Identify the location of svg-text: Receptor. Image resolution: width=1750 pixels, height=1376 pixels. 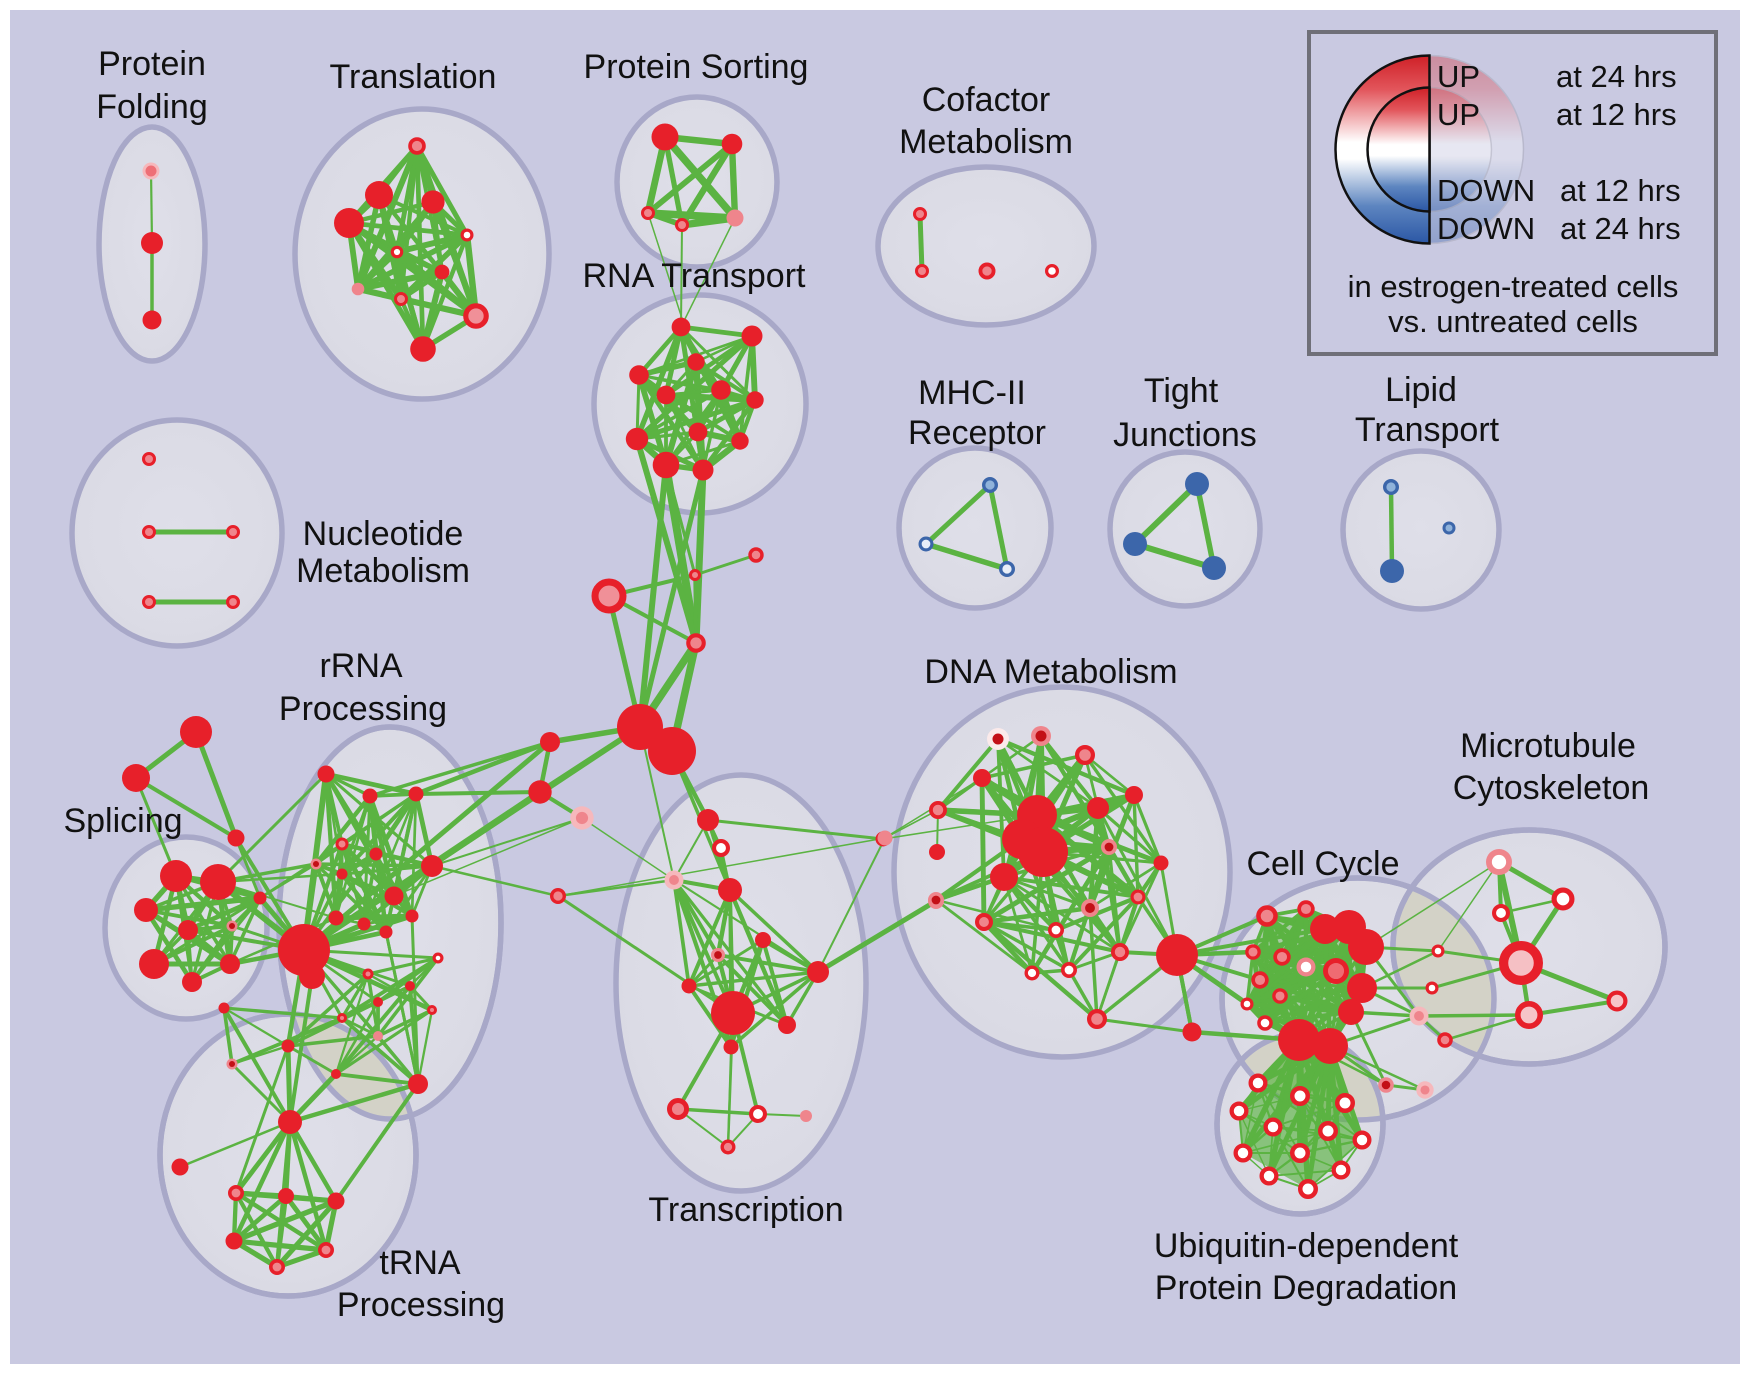
(977, 433).